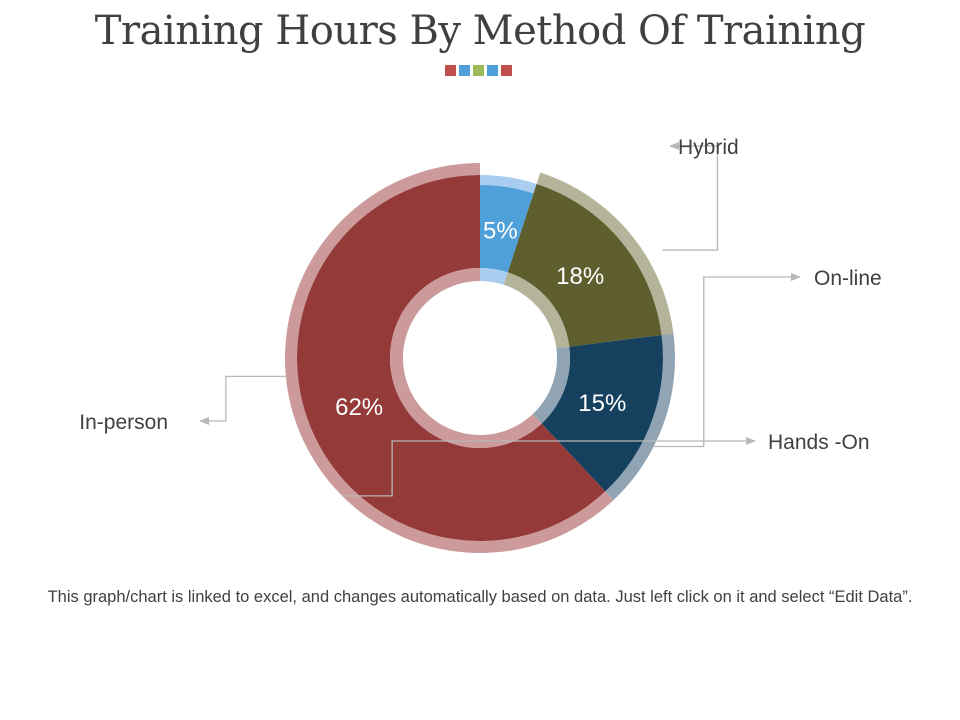 This screenshot has height=720, width=960. Describe the element at coordinates (690, 196) in the screenshot. I see `leader-line-hybrid` at that location.